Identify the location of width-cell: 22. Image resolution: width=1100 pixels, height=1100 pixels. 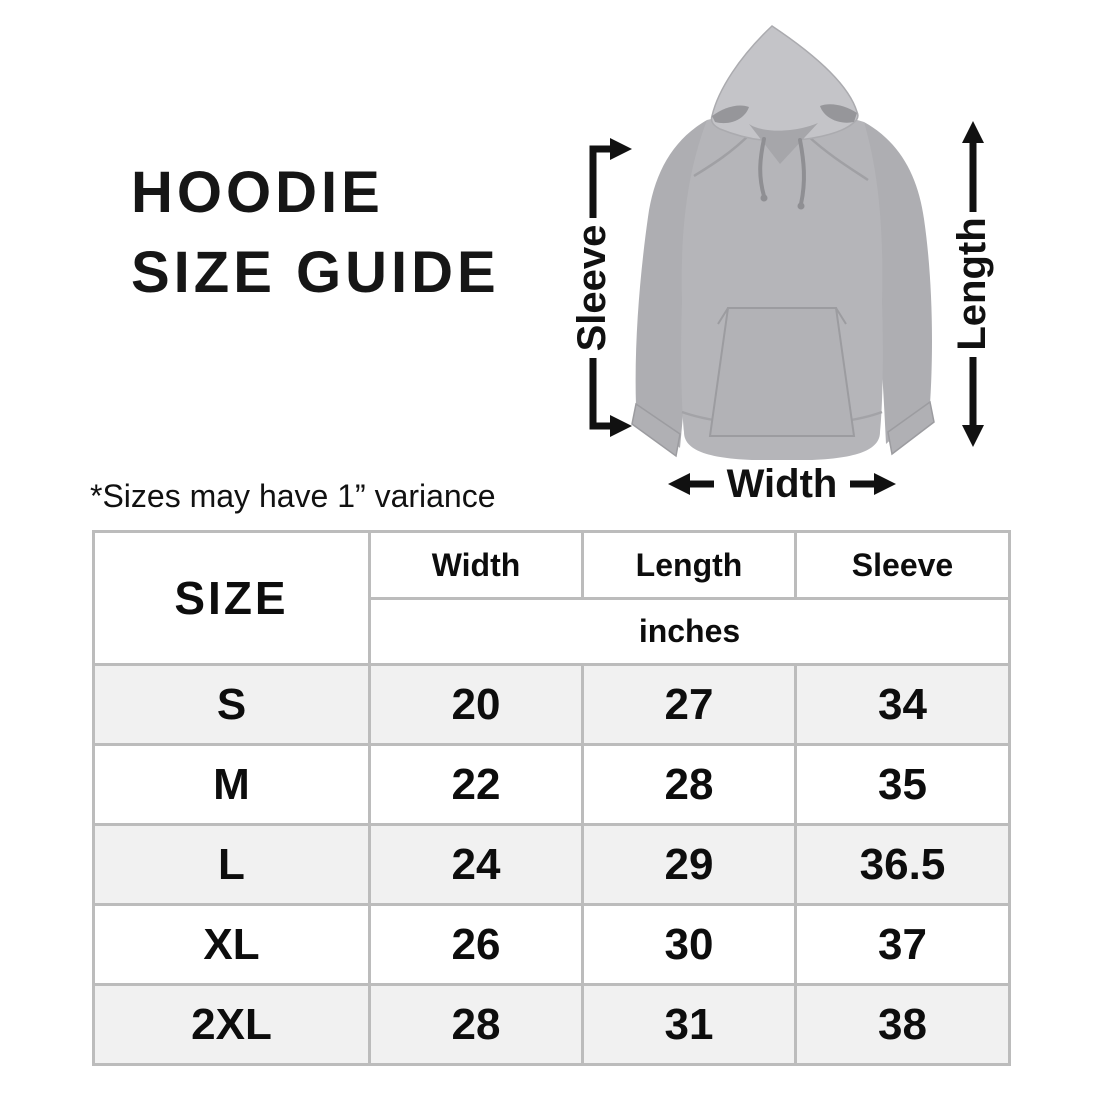
(476, 784).